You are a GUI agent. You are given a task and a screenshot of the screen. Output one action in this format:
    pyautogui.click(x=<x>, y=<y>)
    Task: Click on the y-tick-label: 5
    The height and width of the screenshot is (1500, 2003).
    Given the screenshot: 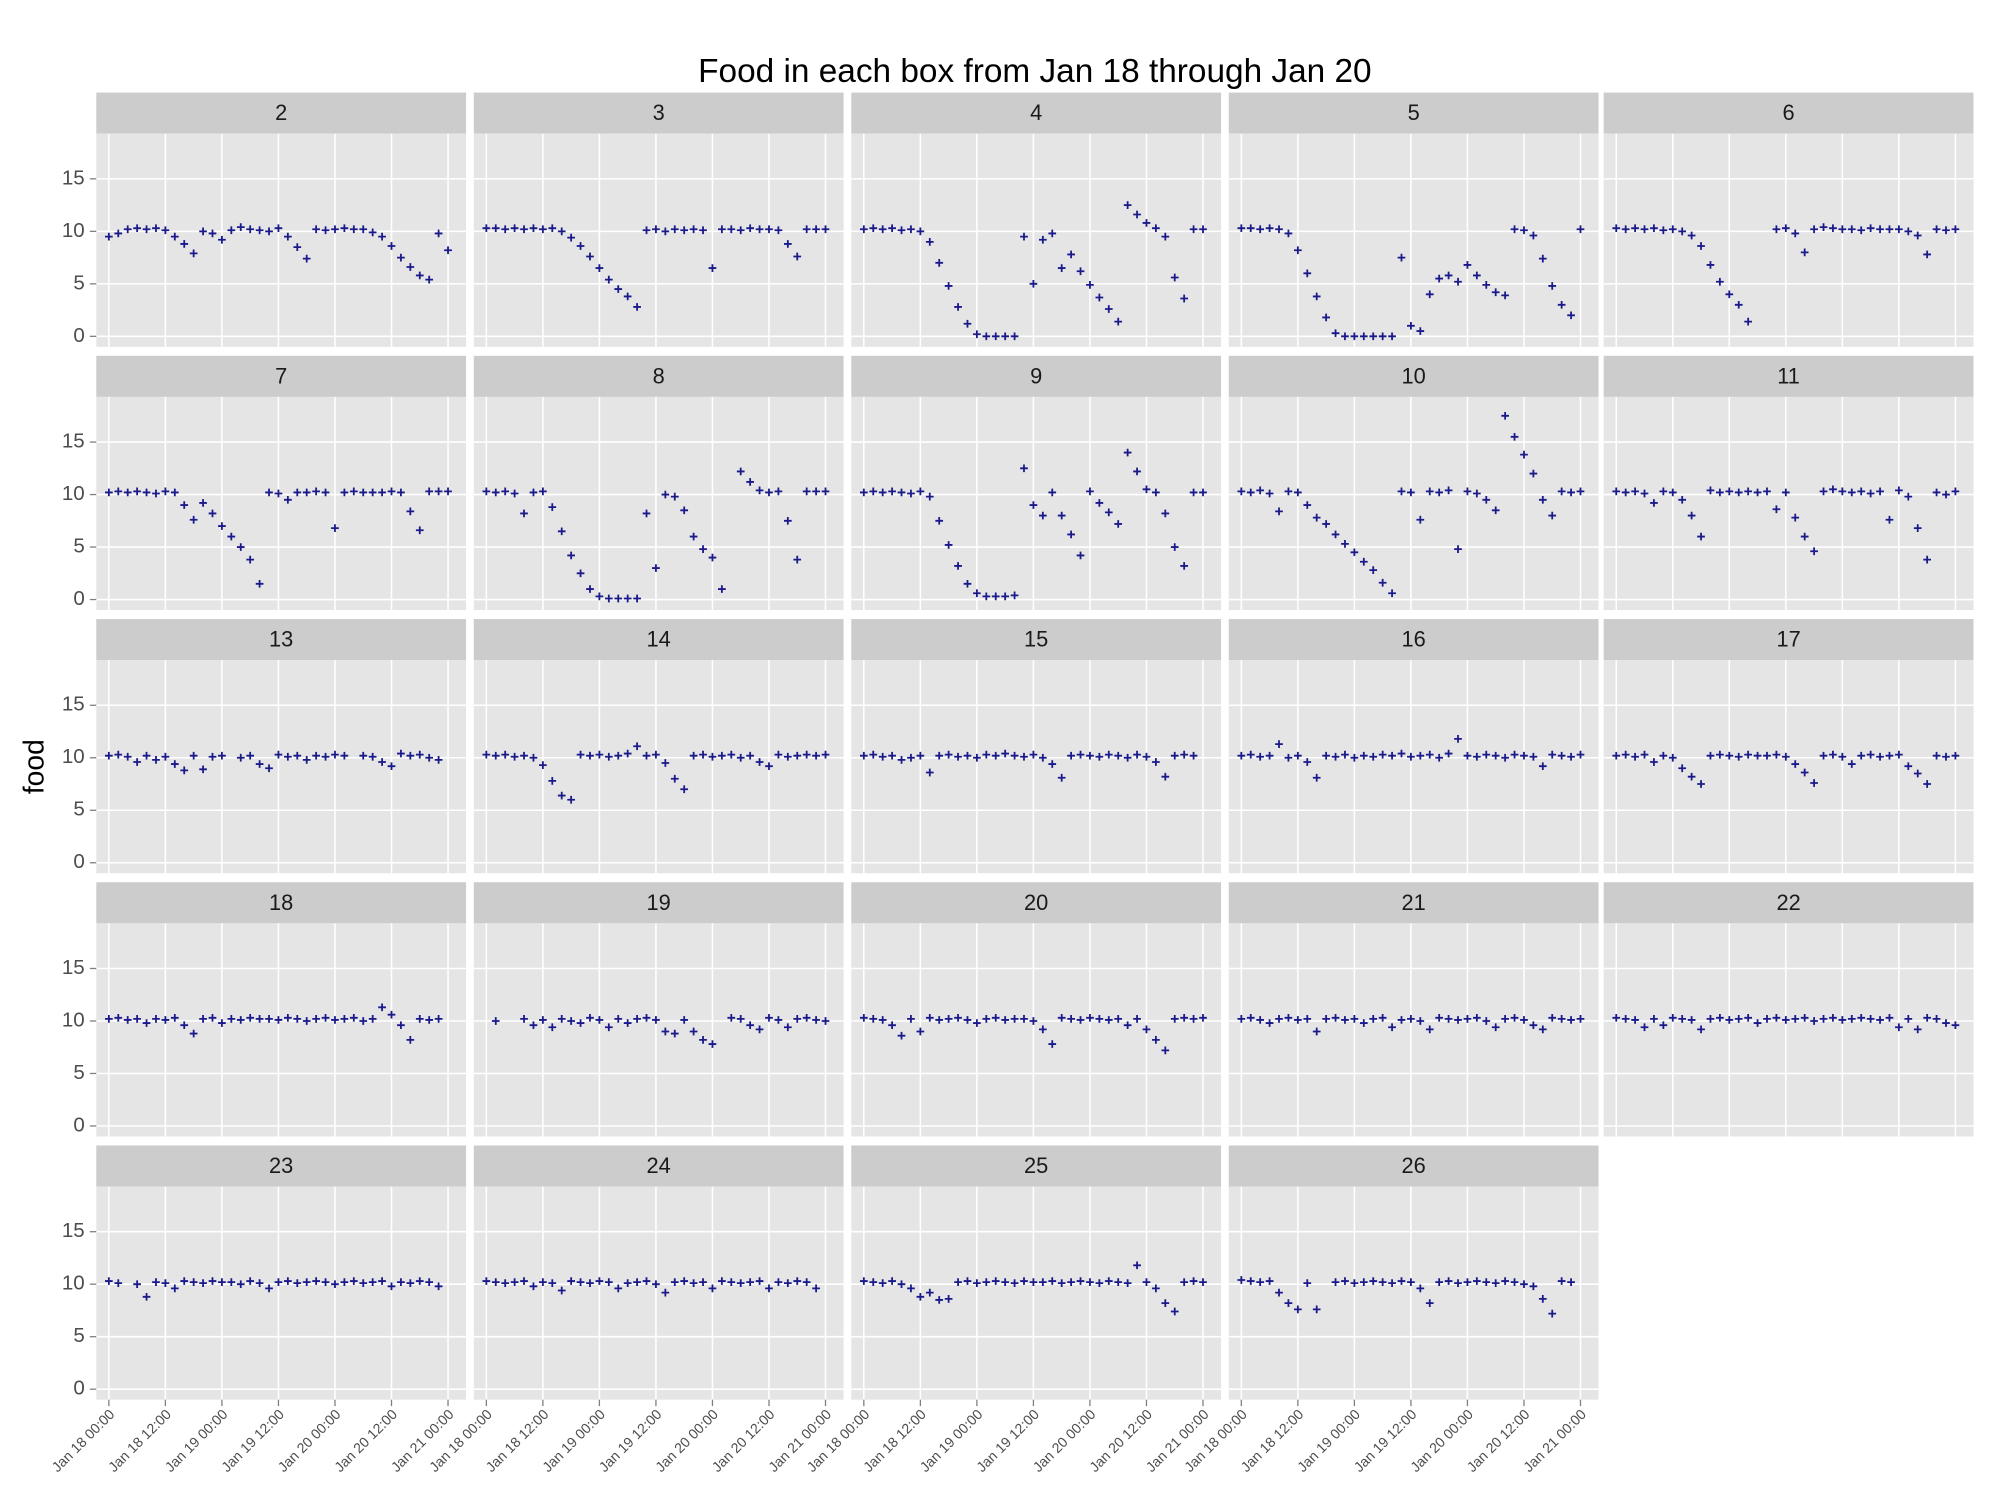 What is the action you would take?
    pyautogui.click(x=78, y=1072)
    